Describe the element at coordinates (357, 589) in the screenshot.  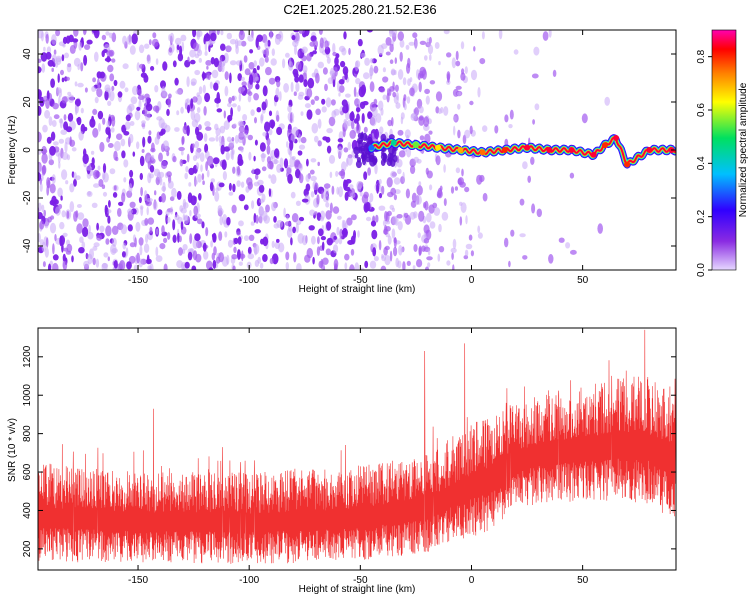
I see `snr-x-axis-label: Height of straight line (km)` at that location.